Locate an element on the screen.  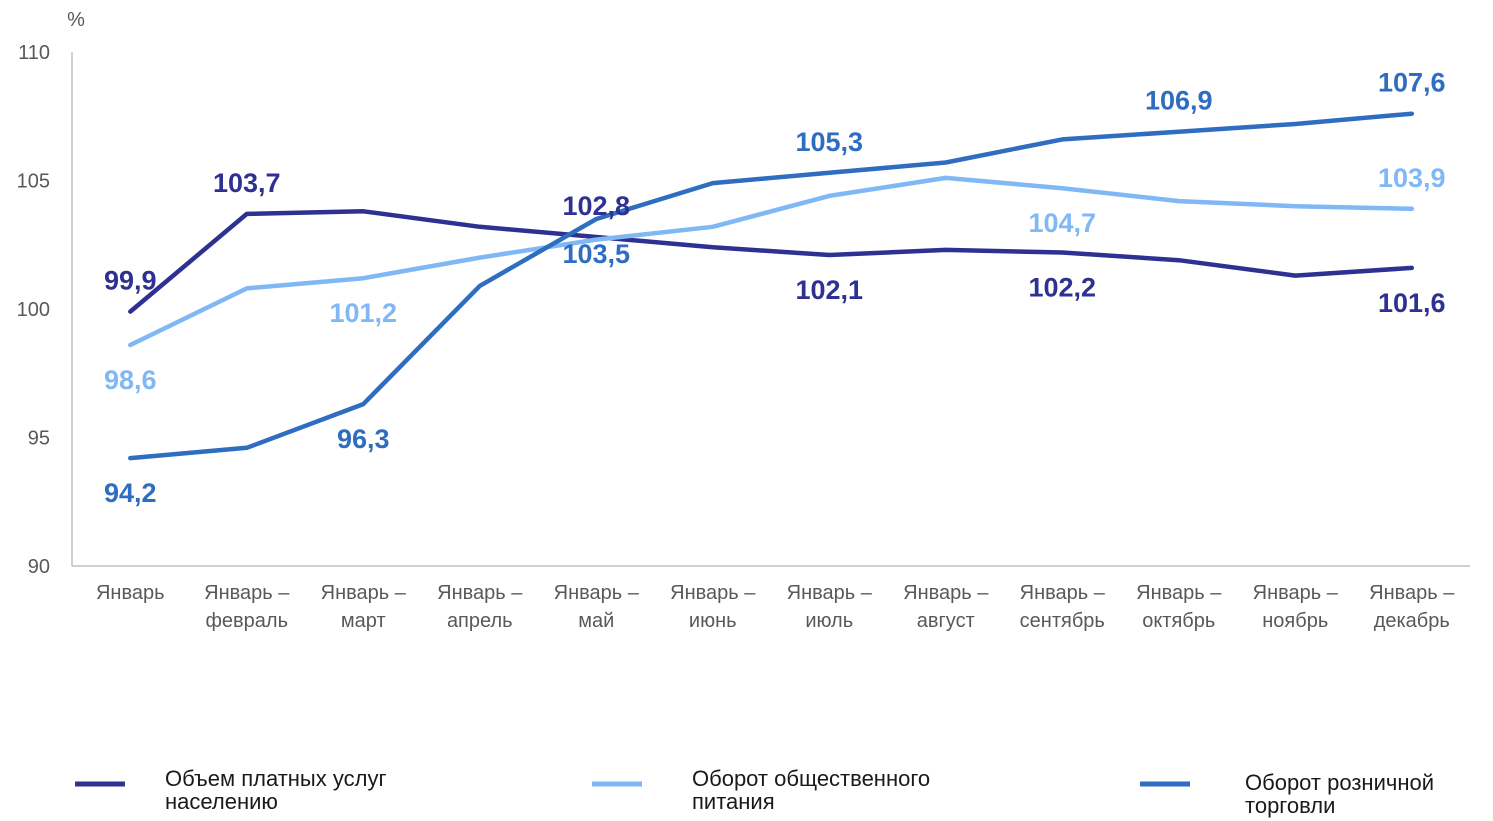
y-tick-label: 100 is located at coordinates (33, 310).